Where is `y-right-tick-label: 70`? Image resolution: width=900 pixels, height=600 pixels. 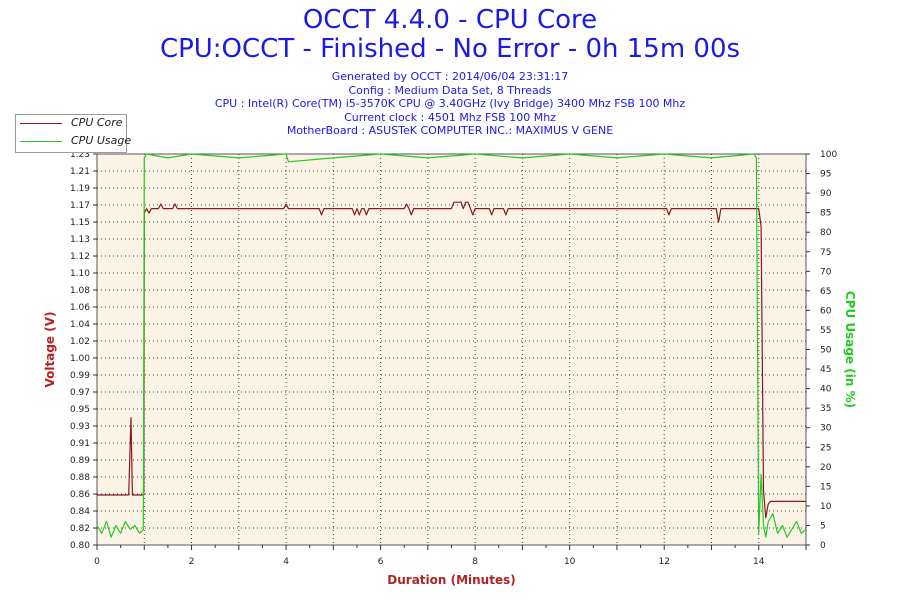
y-right-tick-label: 70 is located at coordinates (826, 272).